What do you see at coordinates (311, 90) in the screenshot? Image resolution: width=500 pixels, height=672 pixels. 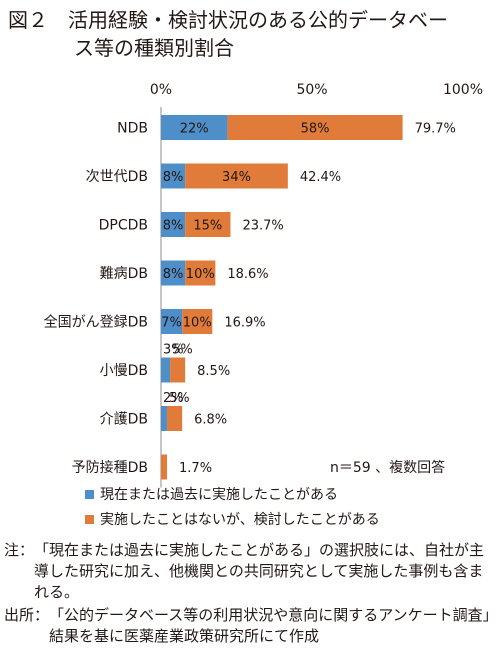 I see `x-tick-label: 50%` at bounding box center [311, 90].